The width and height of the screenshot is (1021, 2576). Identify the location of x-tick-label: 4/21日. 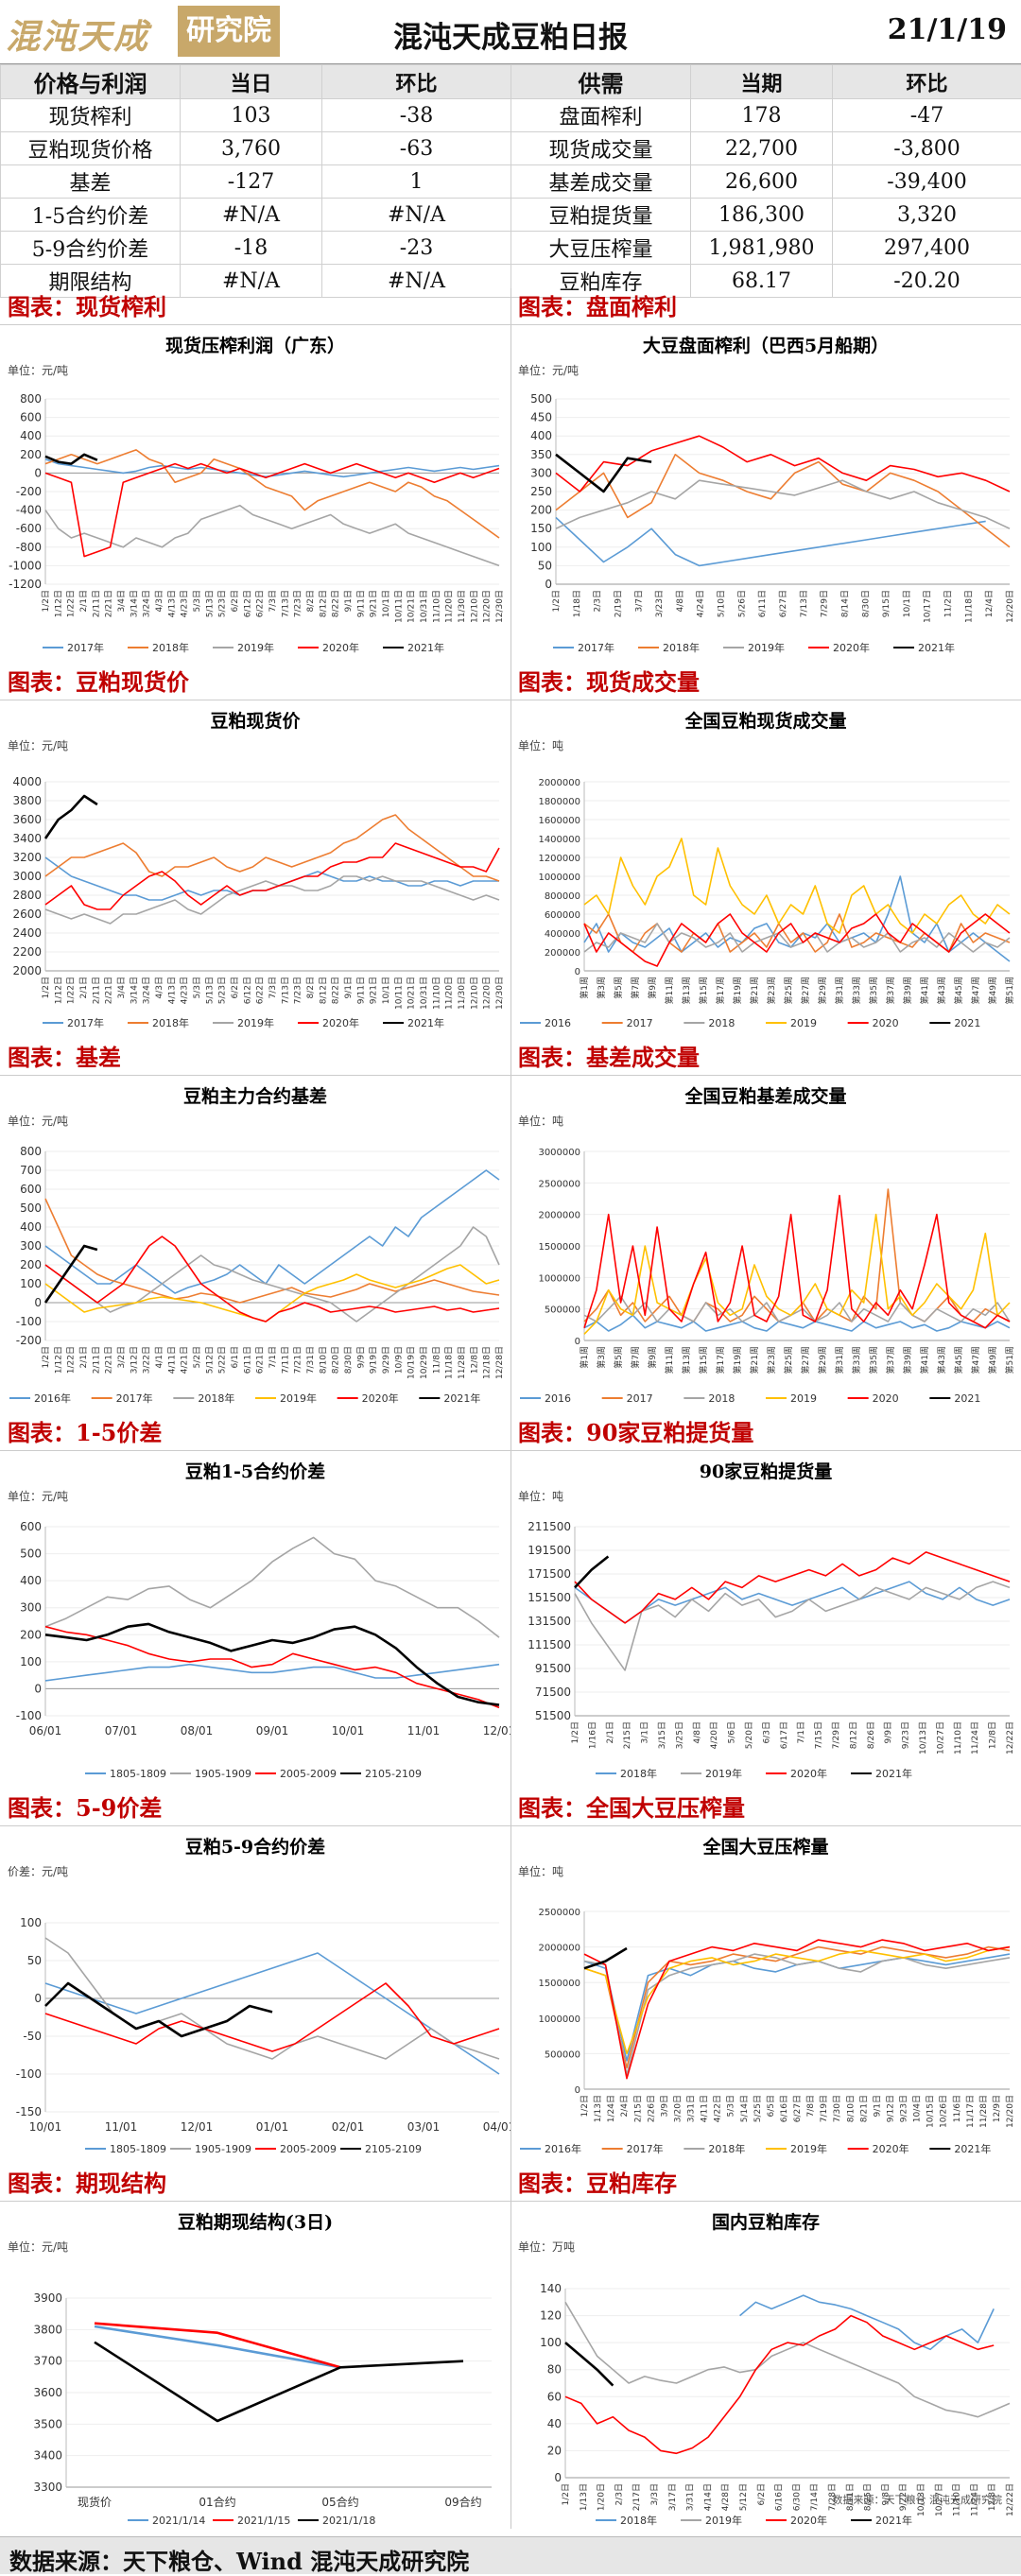
(185, 1360).